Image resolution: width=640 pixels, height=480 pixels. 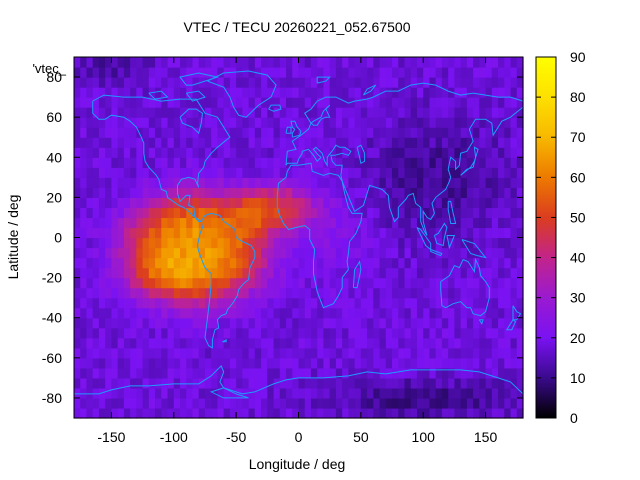 I want to click on y-axis-label: Latitude / deg, so click(x=13, y=237).